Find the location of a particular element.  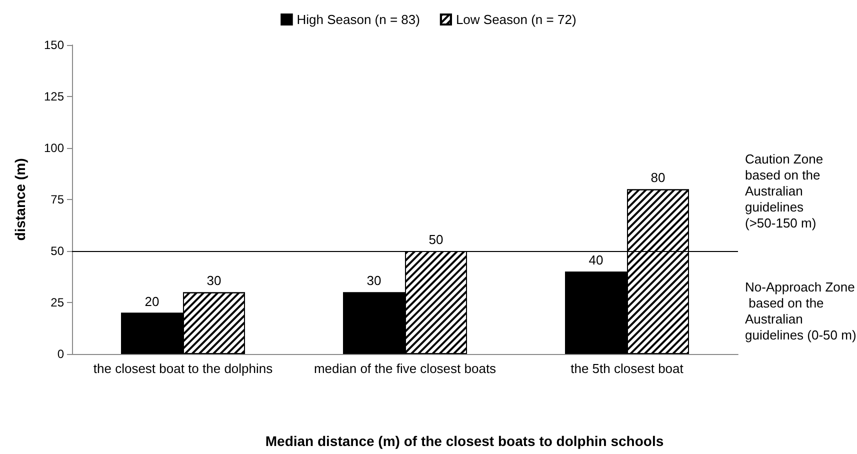

x-axis-title: Median distance (m) of the closest boats to dolphin schools is located at coordinates (464, 441).